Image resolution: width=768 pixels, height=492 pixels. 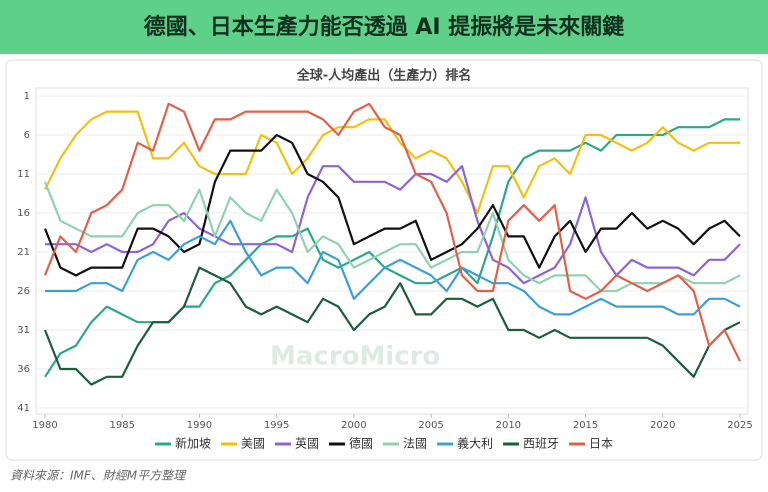 I want to click on x-tick-label: 2020, so click(x=662, y=425).